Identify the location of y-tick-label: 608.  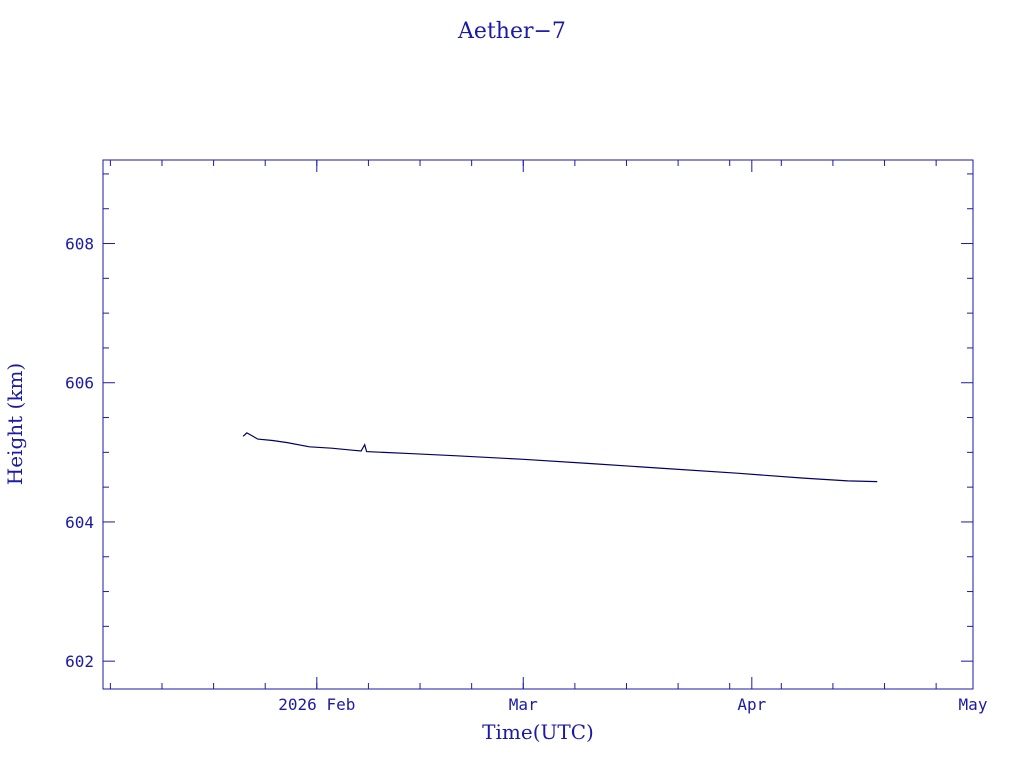
(79, 244).